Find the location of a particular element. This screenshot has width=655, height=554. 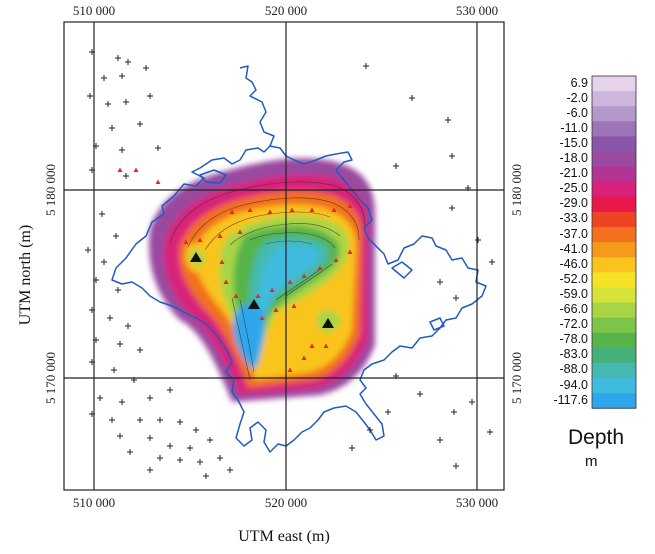

legend-value-label: -46.0 is located at coordinates (574, 263).